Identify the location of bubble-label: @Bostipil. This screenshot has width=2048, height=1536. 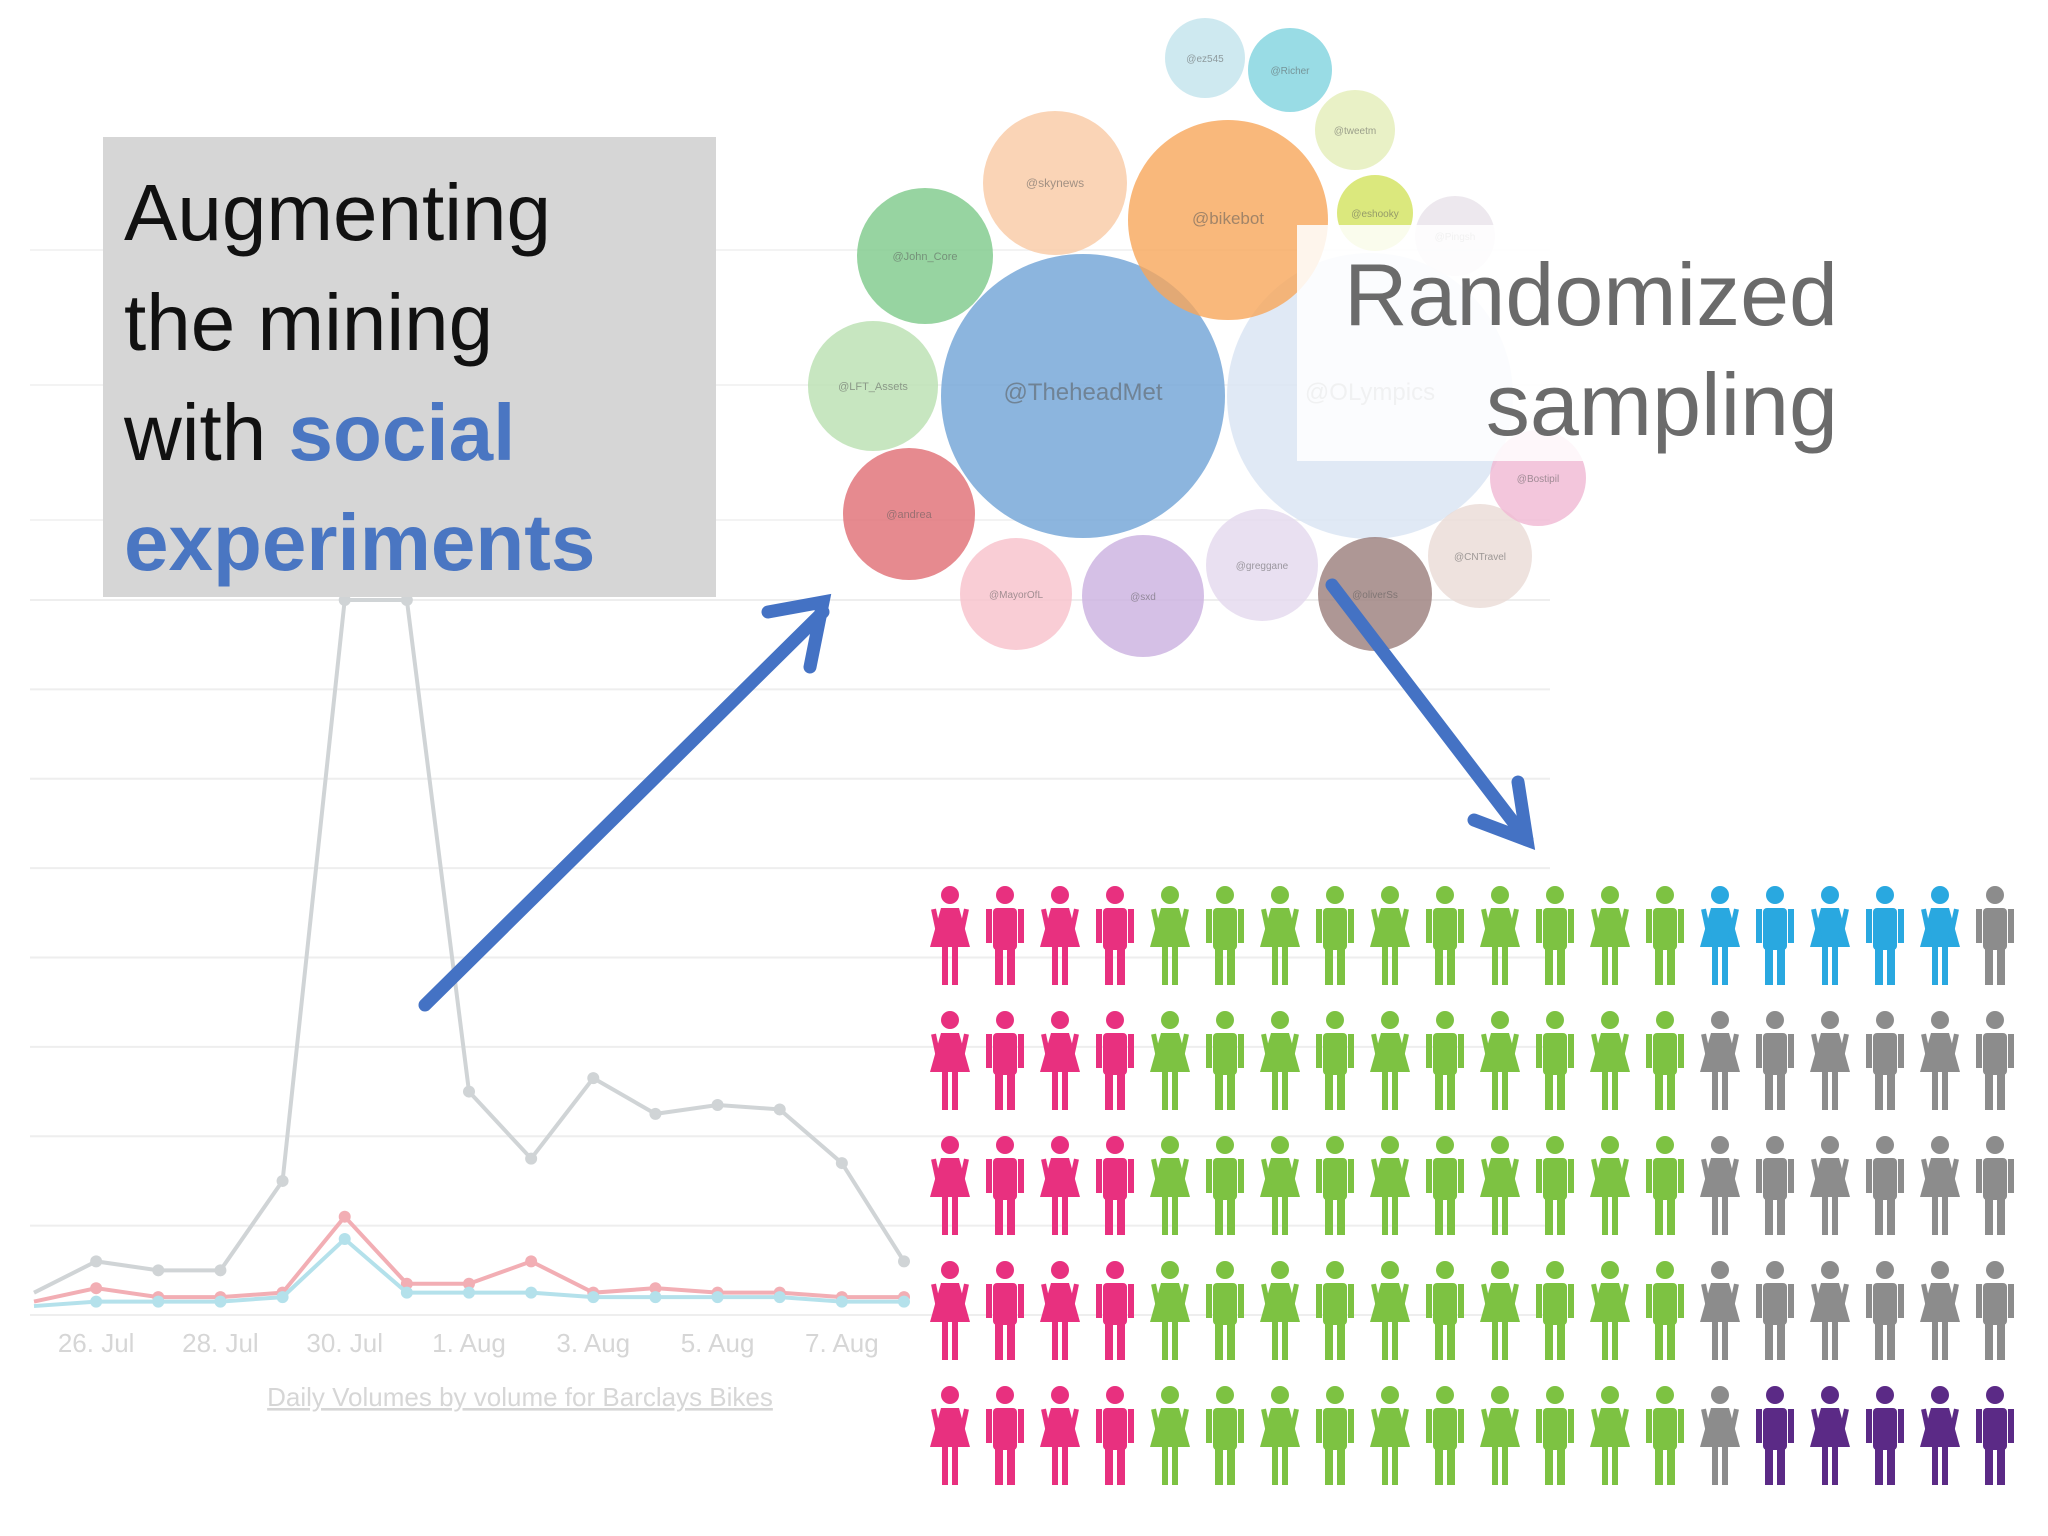
(1538, 479).